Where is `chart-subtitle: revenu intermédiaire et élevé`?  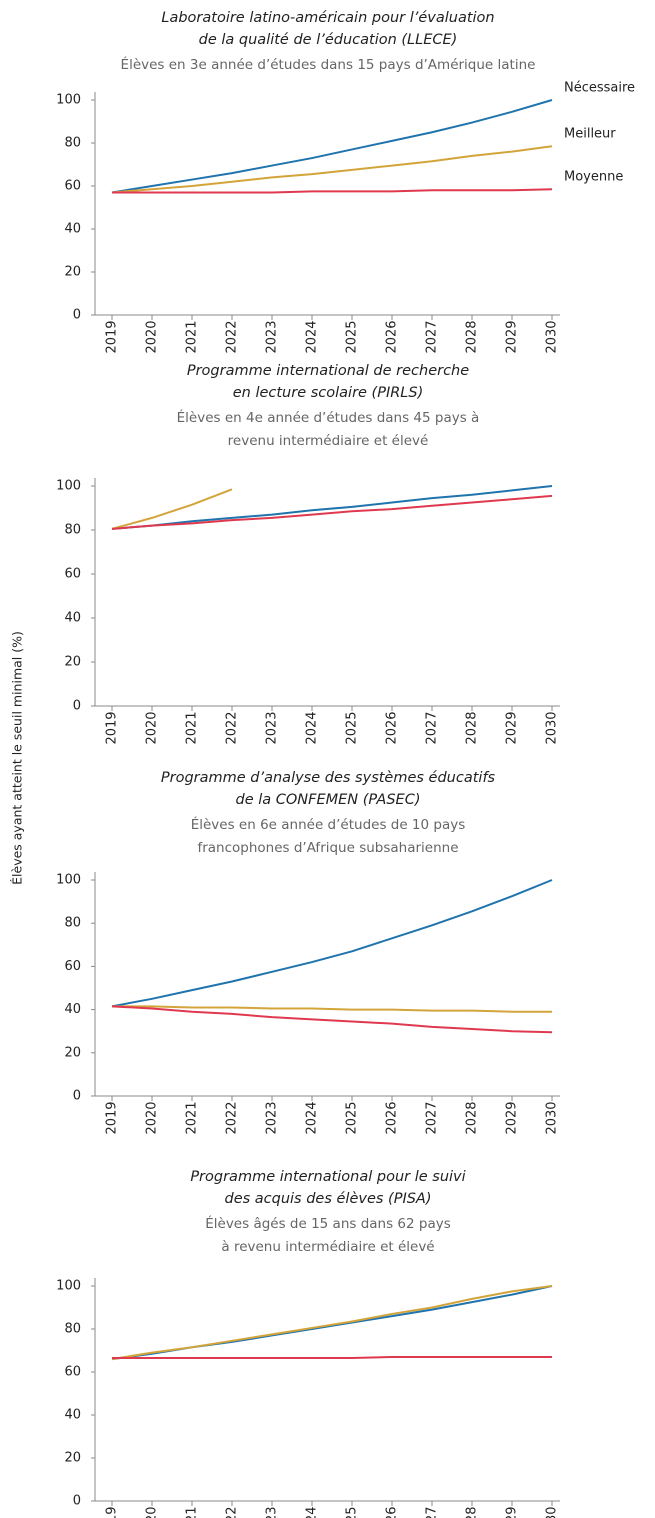 chart-subtitle: revenu intermédiaire et élevé is located at coordinates (328, 441).